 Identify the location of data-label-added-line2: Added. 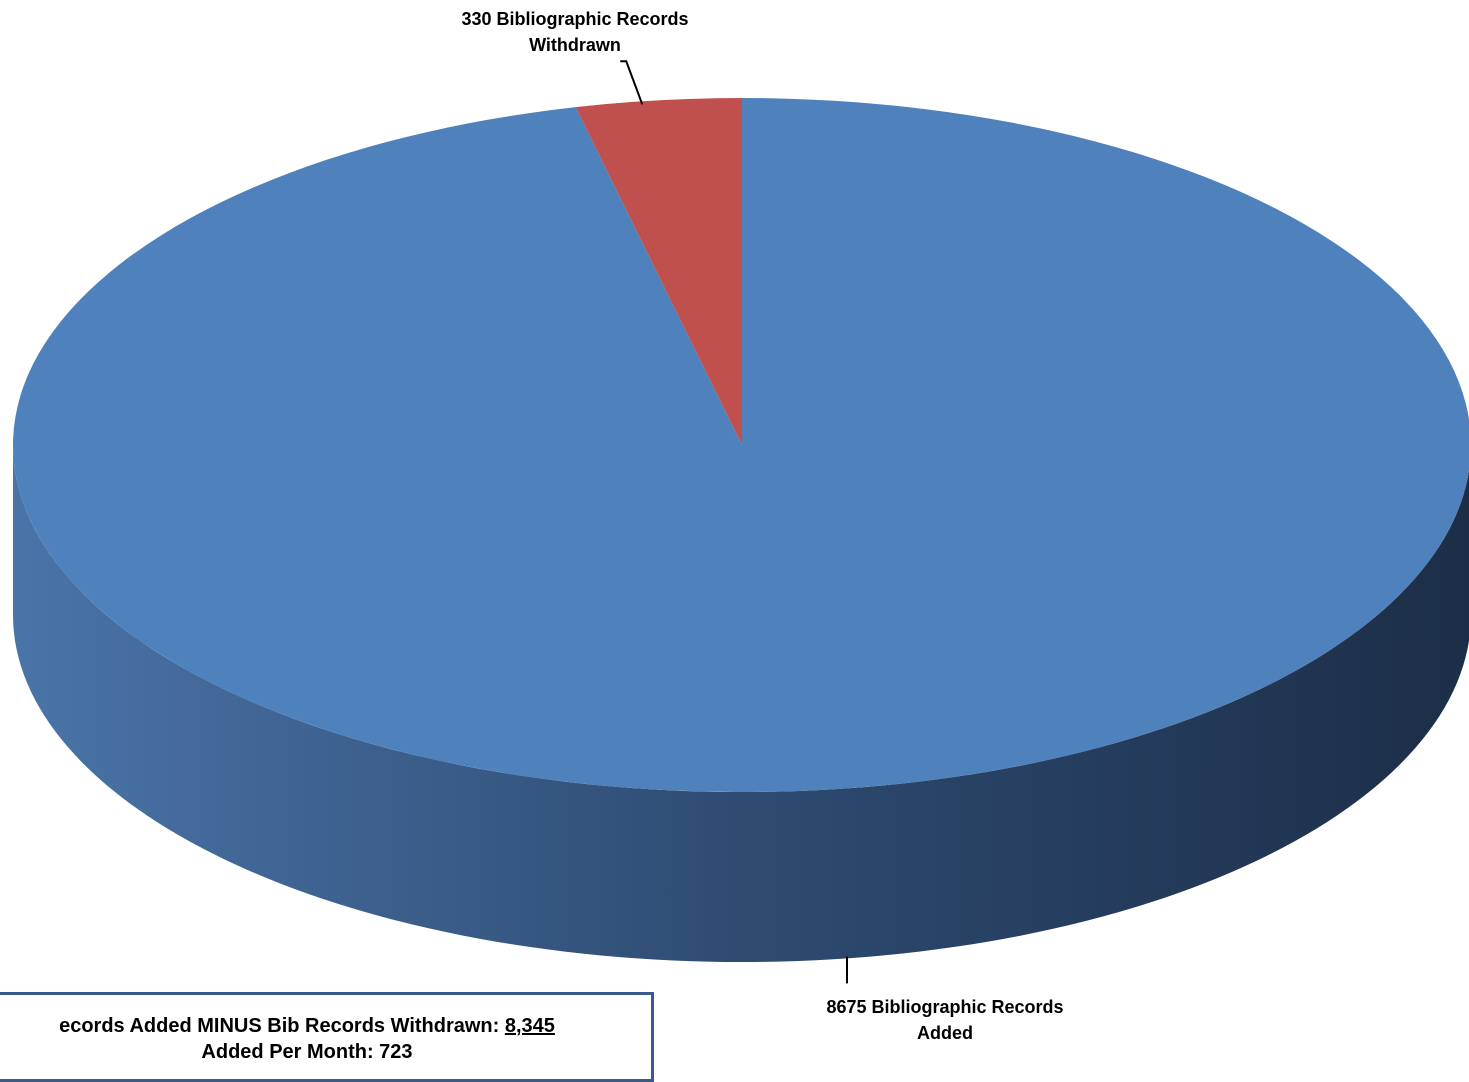
(945, 1033).